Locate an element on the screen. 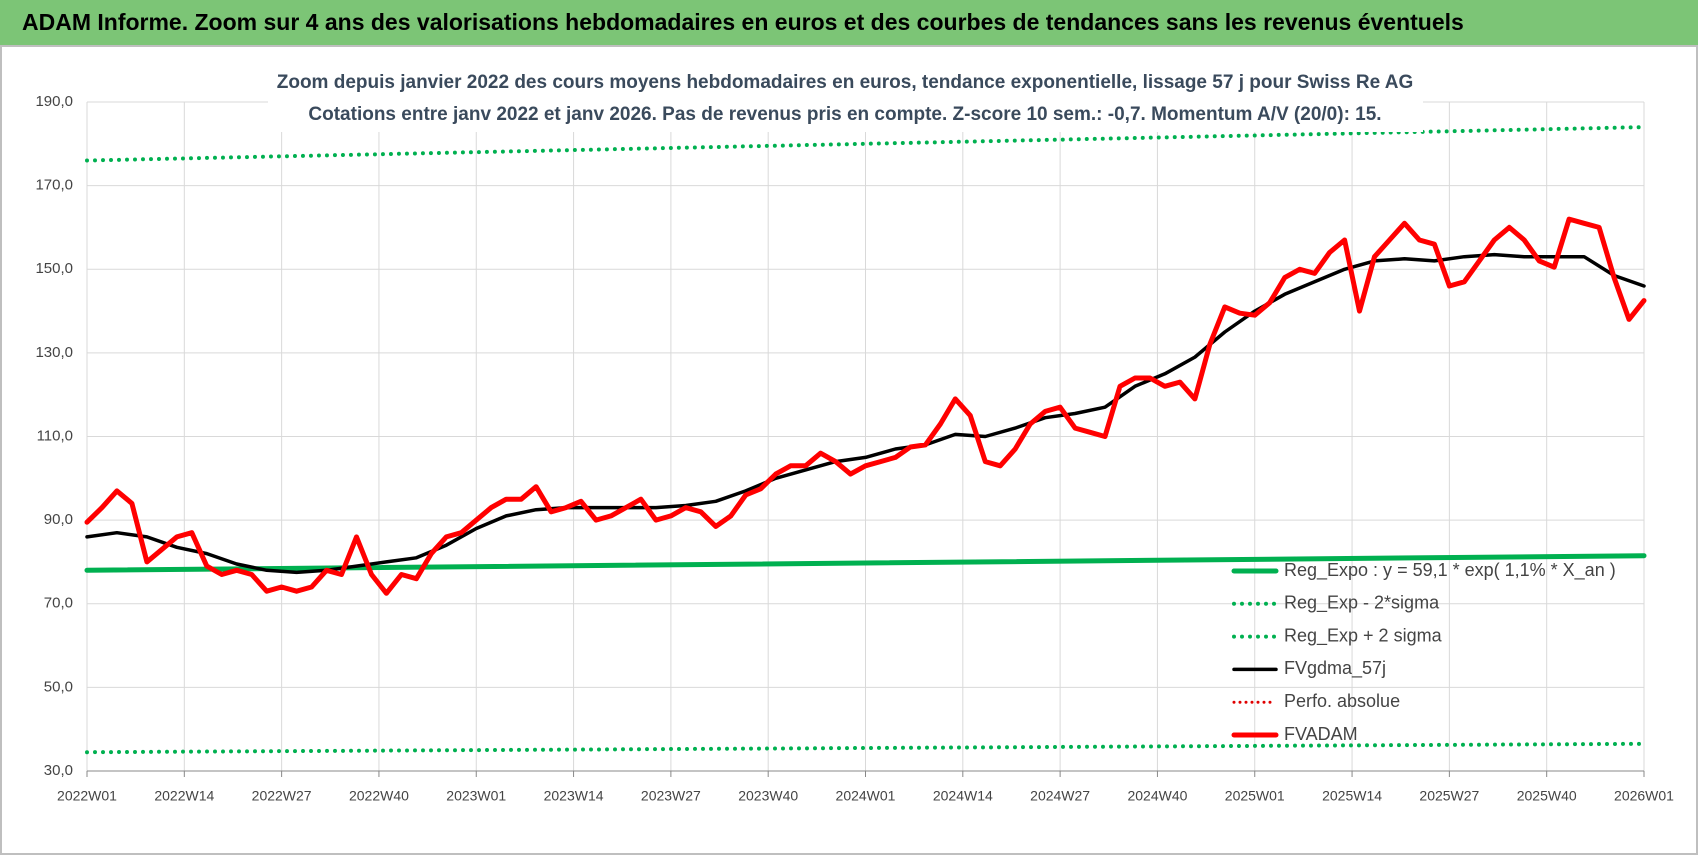 The image size is (1698, 857). x-tick-label: 2023W14 is located at coordinates (574, 796).